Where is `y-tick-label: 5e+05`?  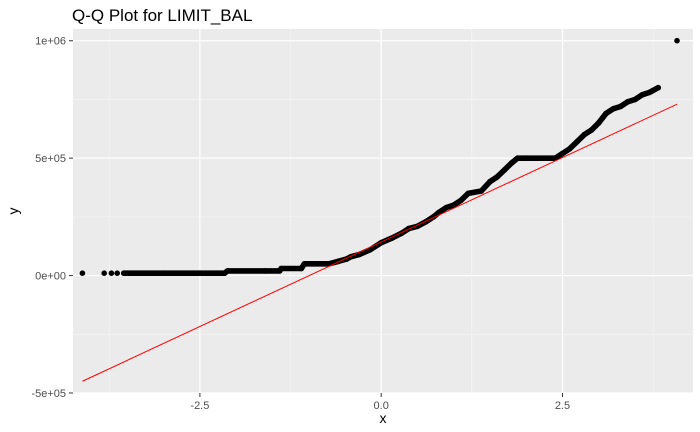
y-tick-label: 5e+05 is located at coordinates (50, 159).